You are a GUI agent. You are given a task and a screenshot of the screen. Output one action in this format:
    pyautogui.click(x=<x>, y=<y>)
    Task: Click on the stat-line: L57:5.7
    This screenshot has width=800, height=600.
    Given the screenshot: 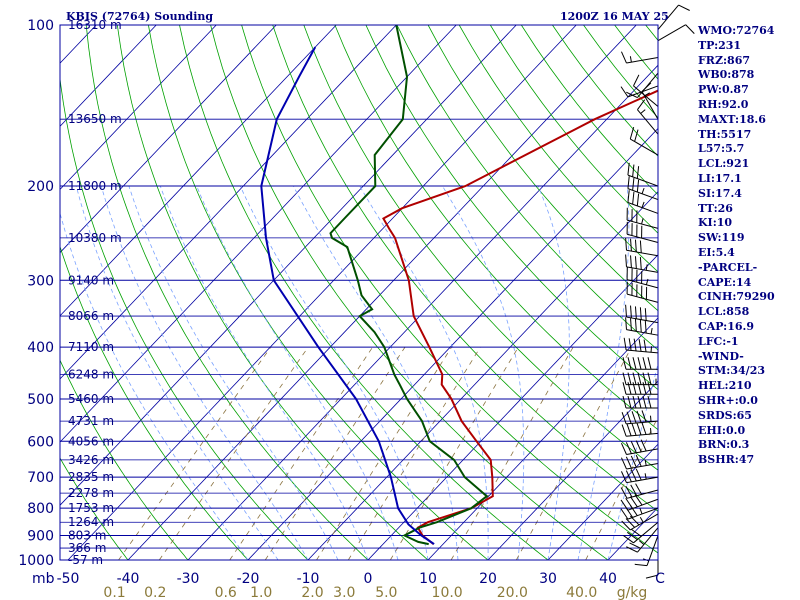 What is the action you would take?
    pyautogui.click(x=721, y=149)
    